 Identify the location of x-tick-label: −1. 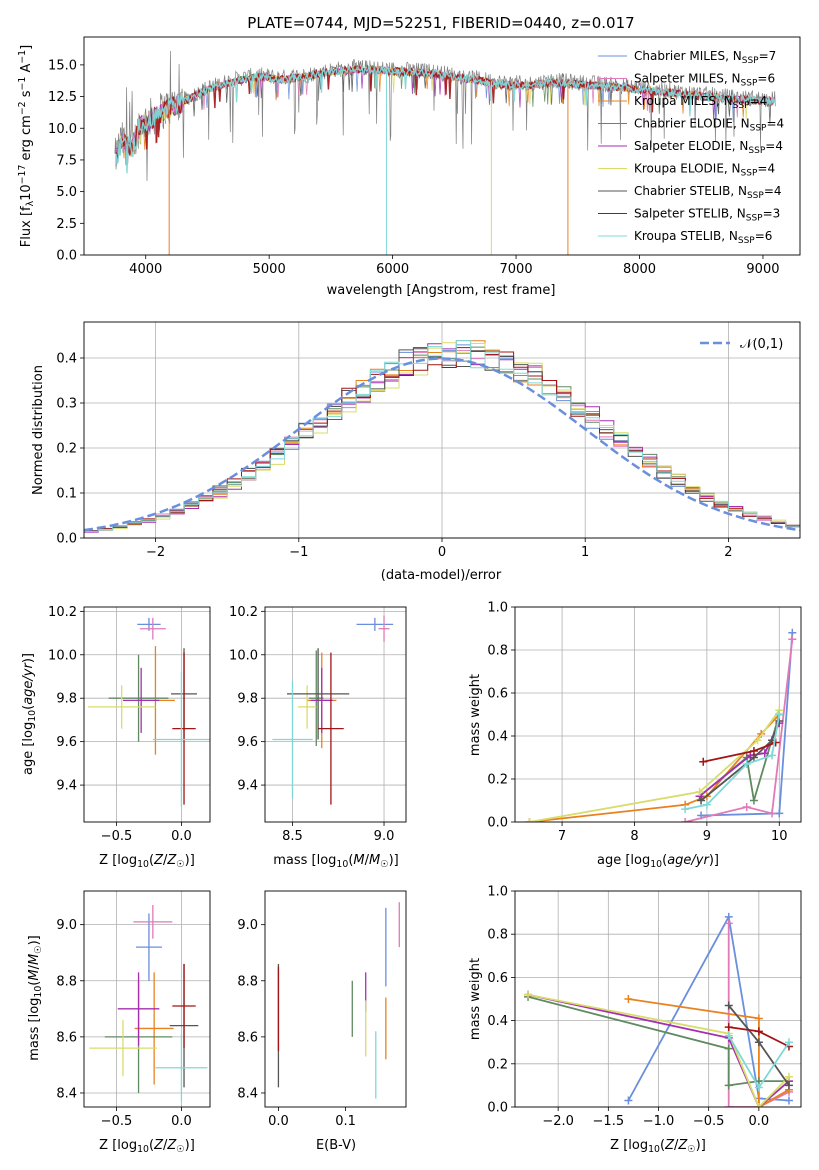
(298, 552).